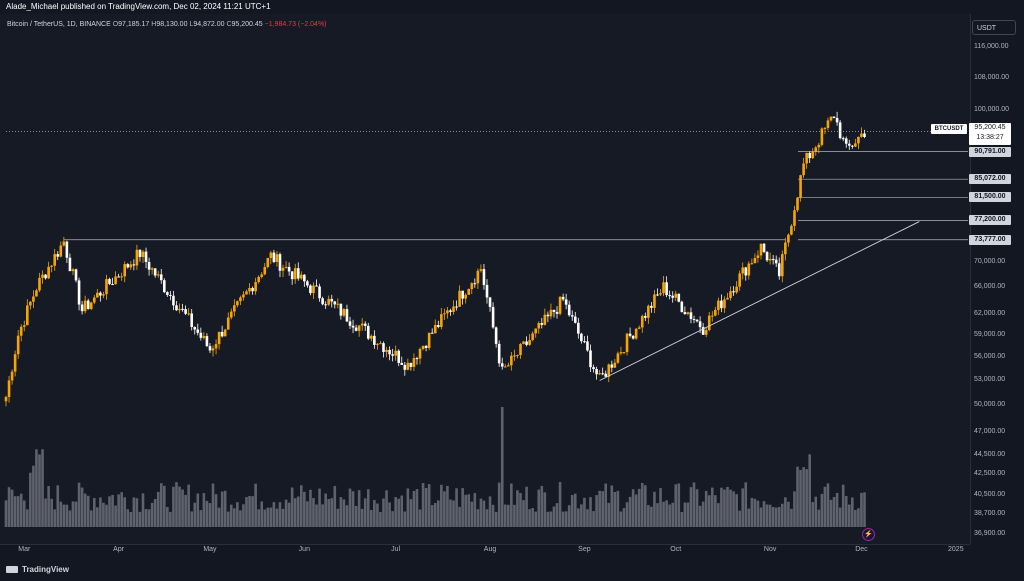 Image resolution: width=1024 pixels, height=581 pixels. What do you see at coordinates (868, 534) in the screenshot?
I see `lightning-icon: ⚡` at bounding box center [868, 534].